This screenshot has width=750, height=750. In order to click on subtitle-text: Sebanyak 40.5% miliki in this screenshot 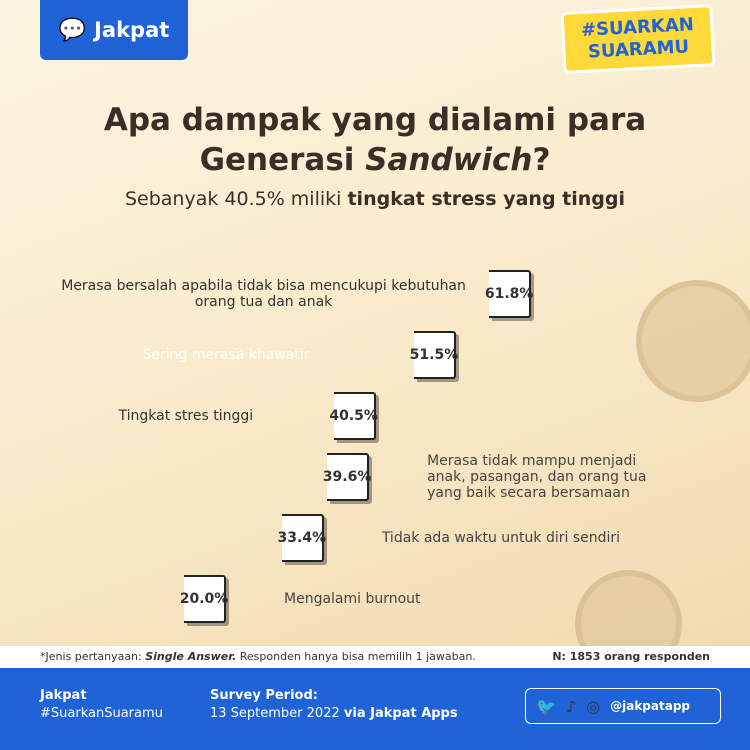, I will do `click(236, 199)`.